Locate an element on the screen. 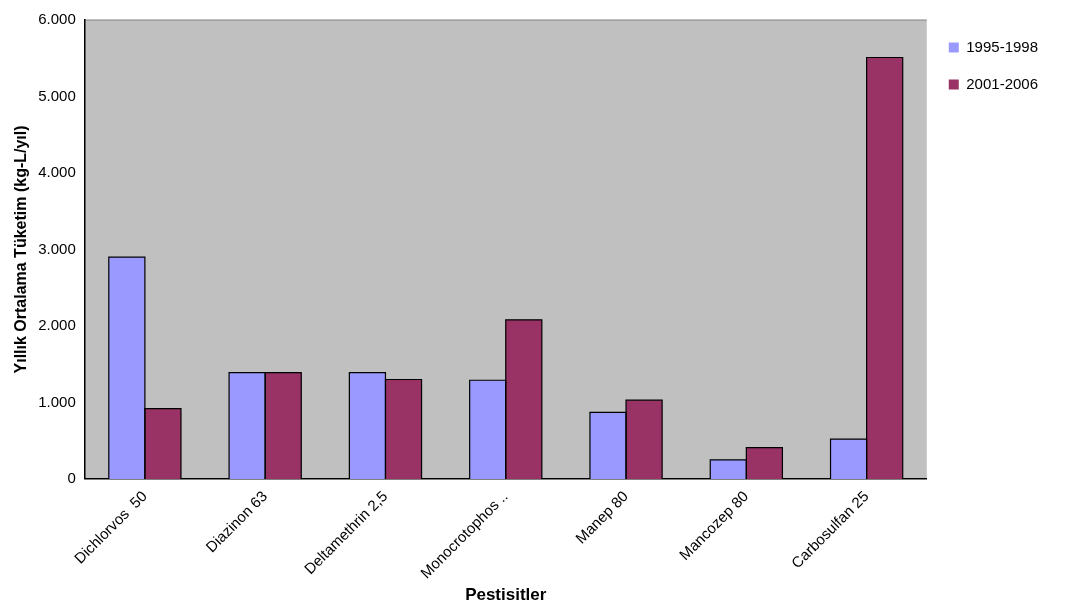 Image resolution: width=1069 pixels, height=616 pixels. y-tick-label: 2.000 is located at coordinates (57, 325).